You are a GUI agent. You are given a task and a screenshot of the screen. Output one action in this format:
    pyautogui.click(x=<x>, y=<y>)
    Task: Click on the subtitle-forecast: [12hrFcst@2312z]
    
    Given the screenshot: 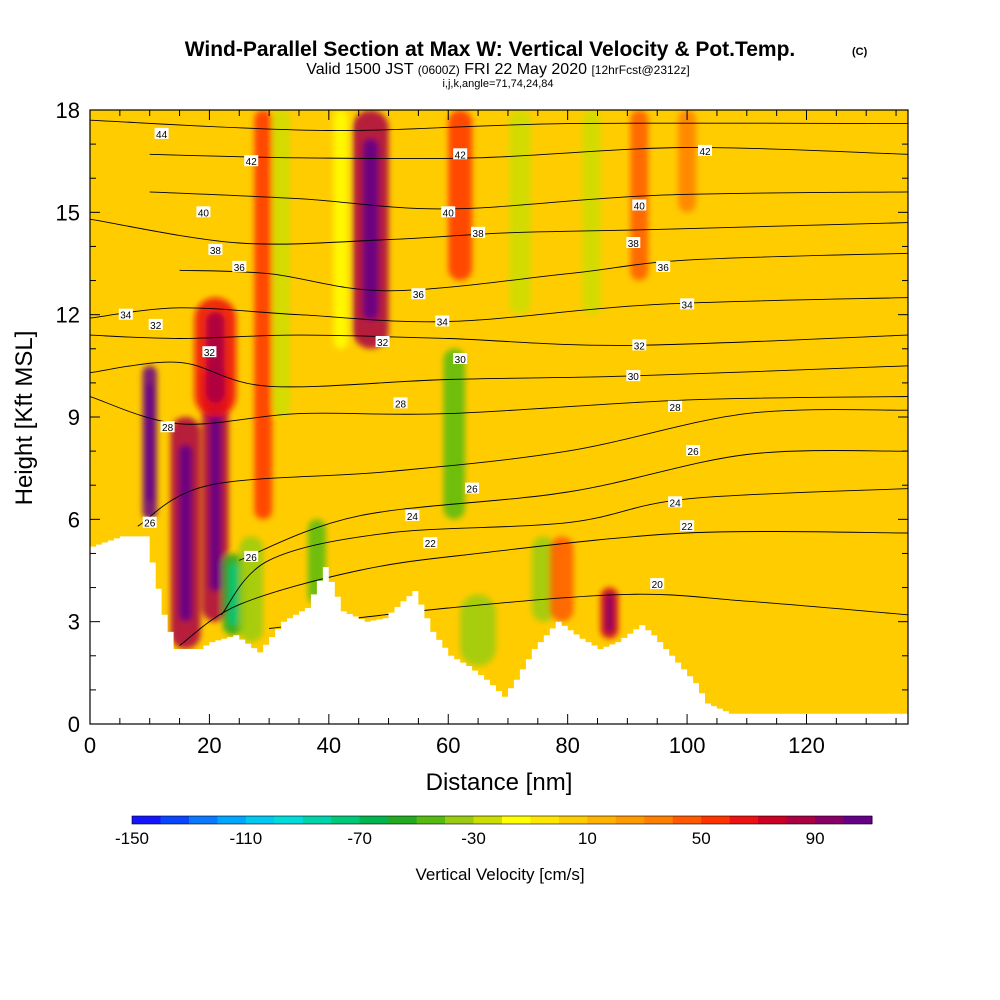 What is the action you would take?
    pyautogui.click(x=640, y=70)
    